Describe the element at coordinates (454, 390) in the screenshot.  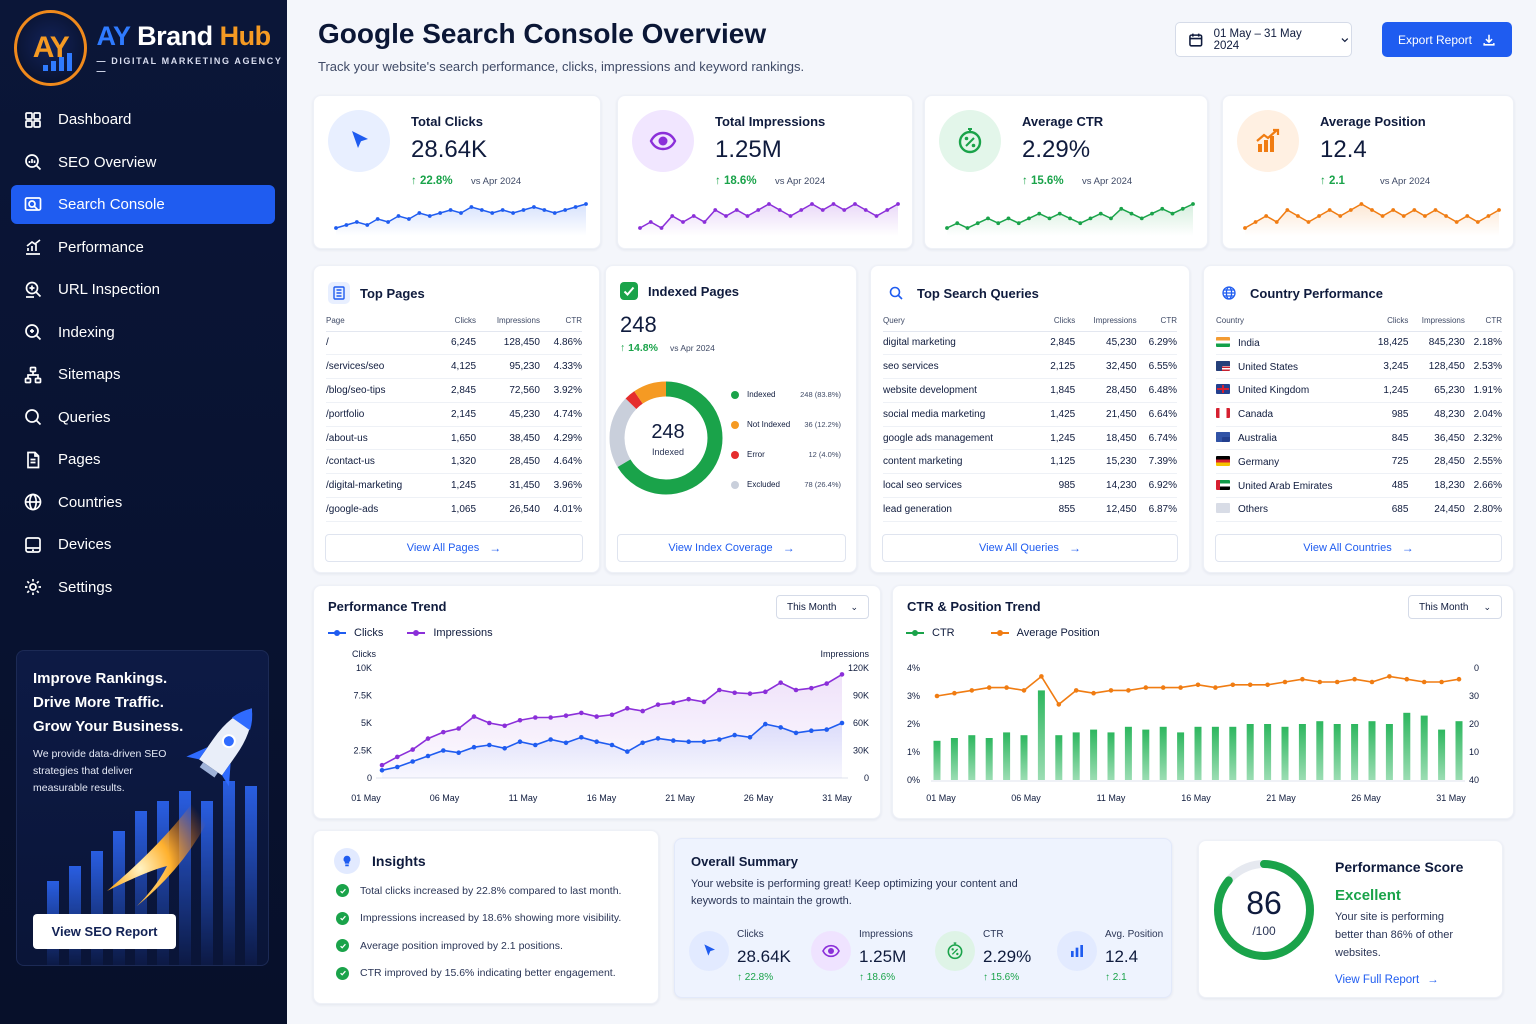
I see `table-row: /blog/seo-tips 2,845 72,560 3.92%` at that location.